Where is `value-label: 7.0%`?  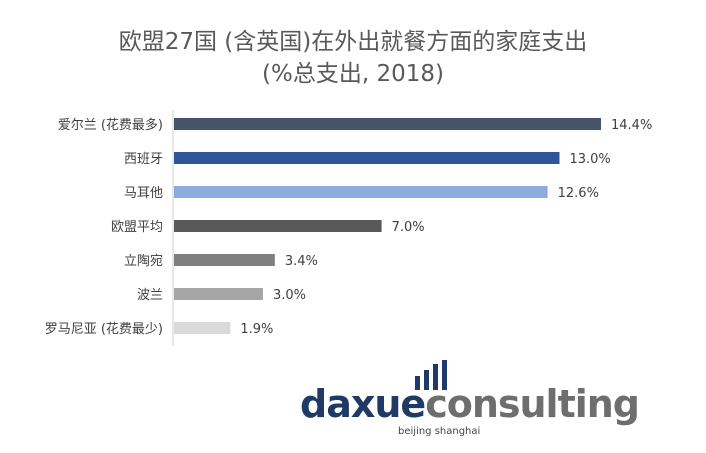
value-label: 7.0% is located at coordinates (408, 227).